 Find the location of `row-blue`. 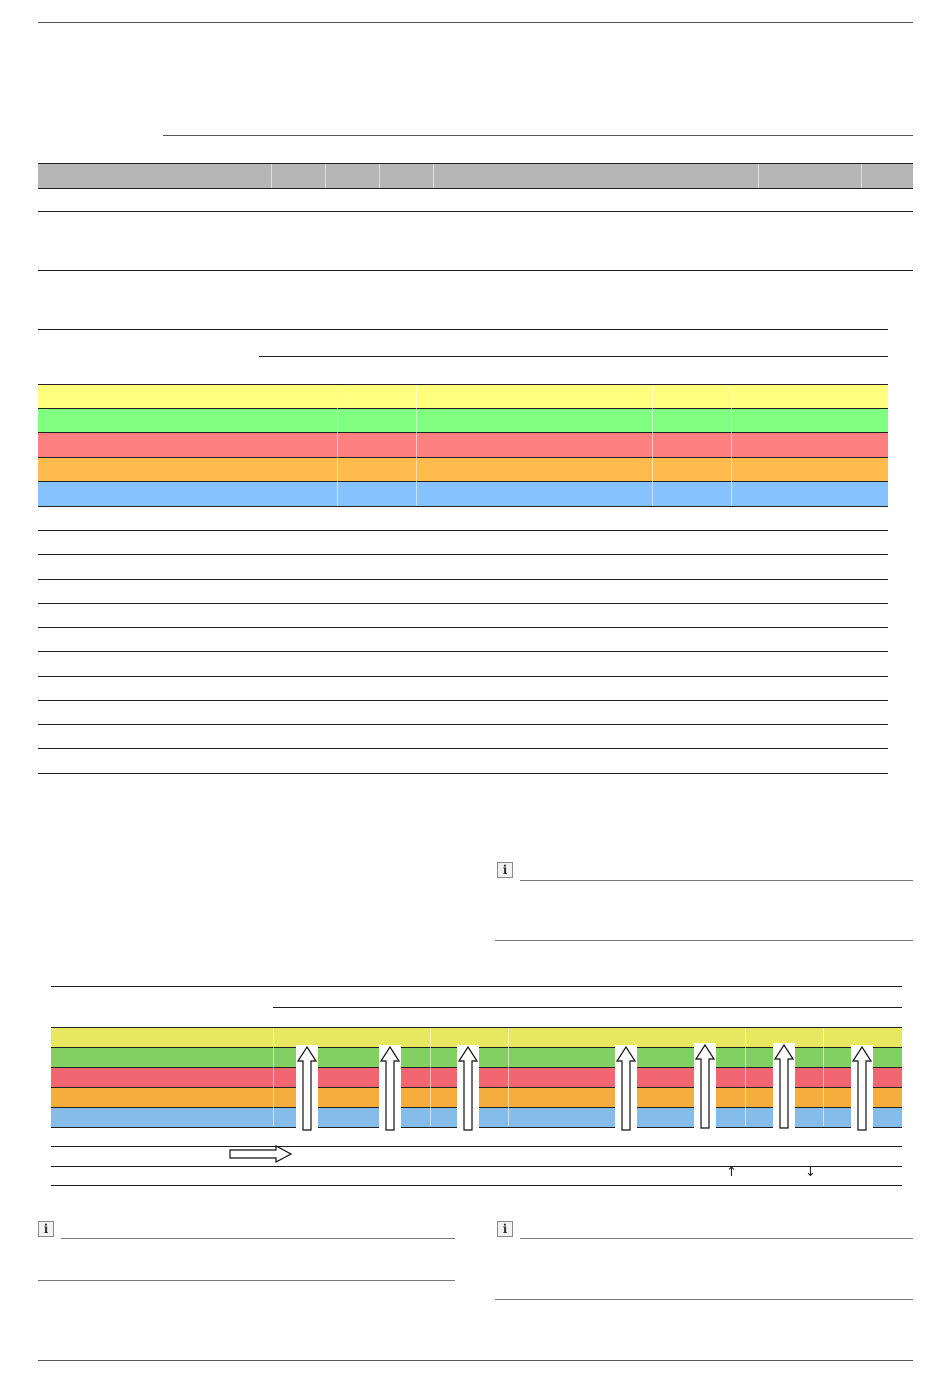

row-blue is located at coordinates (463, 494).